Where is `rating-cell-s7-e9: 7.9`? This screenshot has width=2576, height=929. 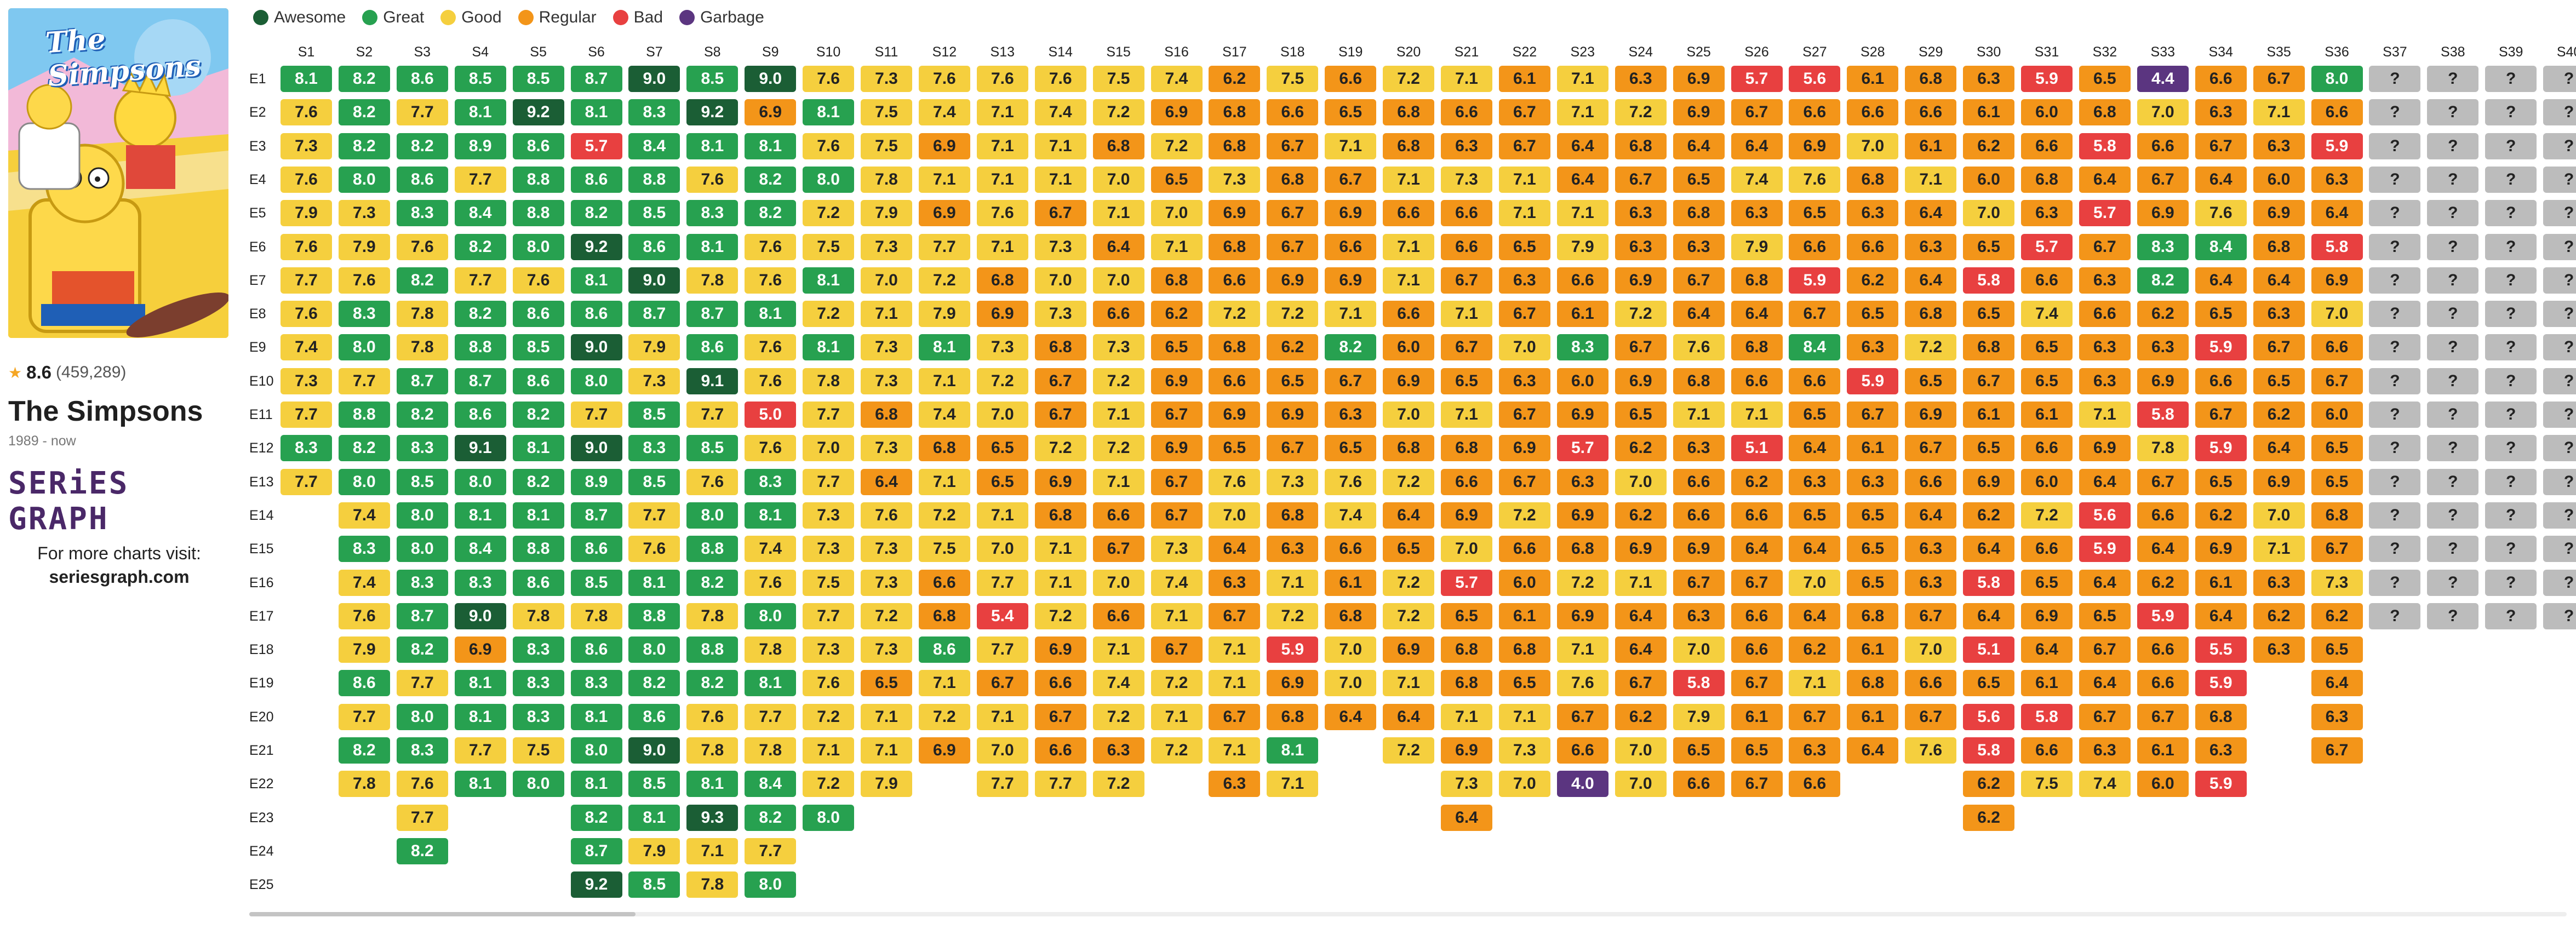 rating-cell-s7-e9: 7.9 is located at coordinates (654, 347).